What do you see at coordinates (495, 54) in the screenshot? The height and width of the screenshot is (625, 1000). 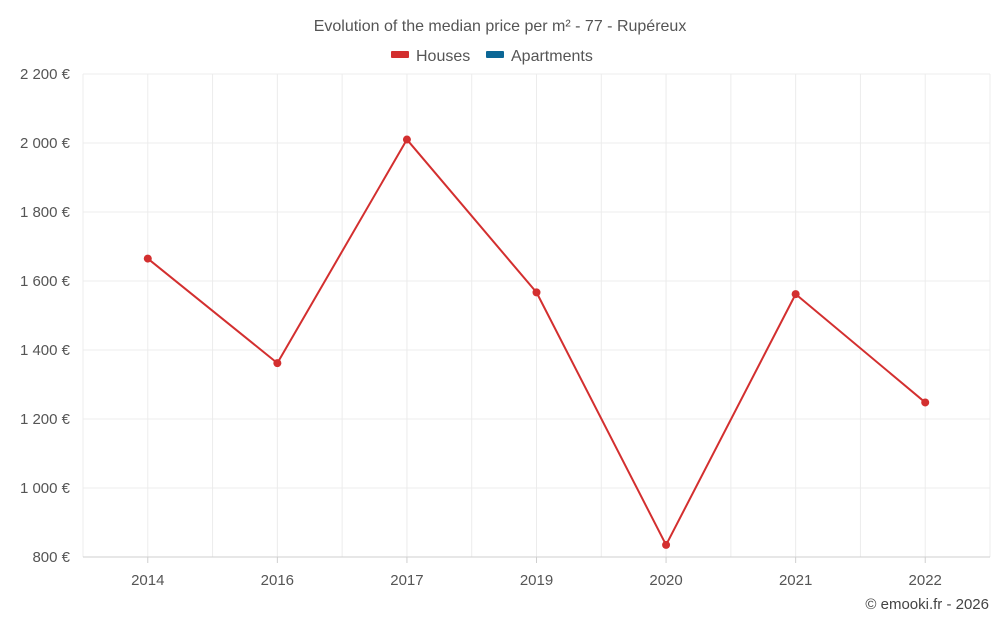 I see `legend-swatch-apartments` at bounding box center [495, 54].